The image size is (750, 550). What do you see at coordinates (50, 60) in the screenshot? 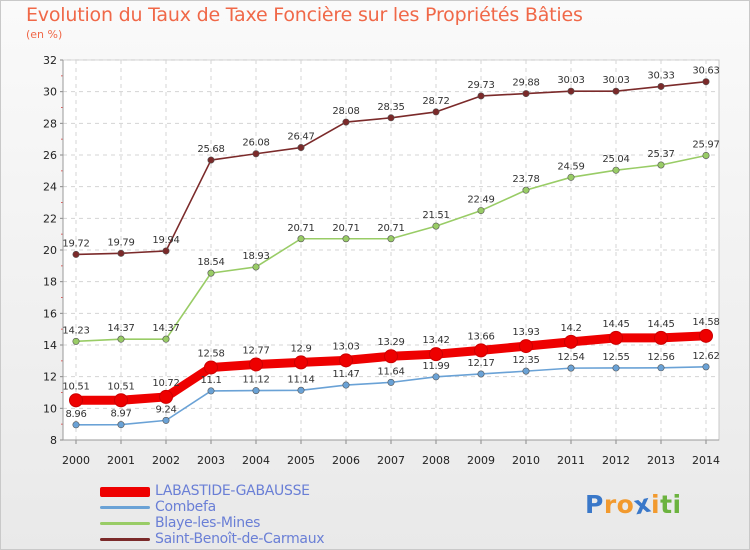
I see `y-tick-label: 32` at bounding box center [50, 60].